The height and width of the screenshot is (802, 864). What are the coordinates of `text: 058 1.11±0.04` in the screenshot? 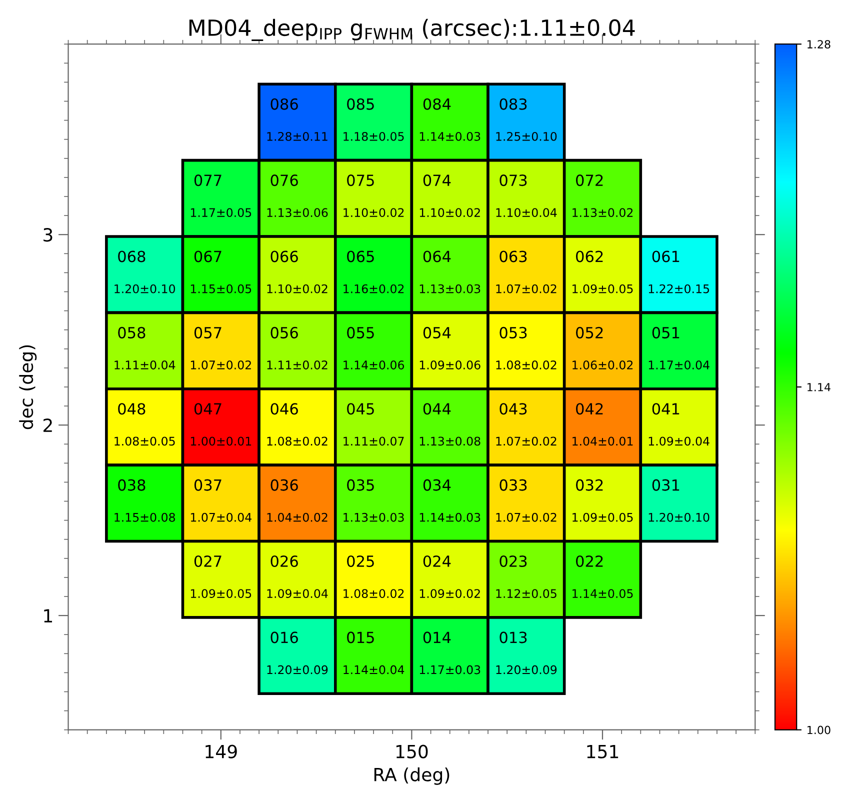 It's located at (145, 348).